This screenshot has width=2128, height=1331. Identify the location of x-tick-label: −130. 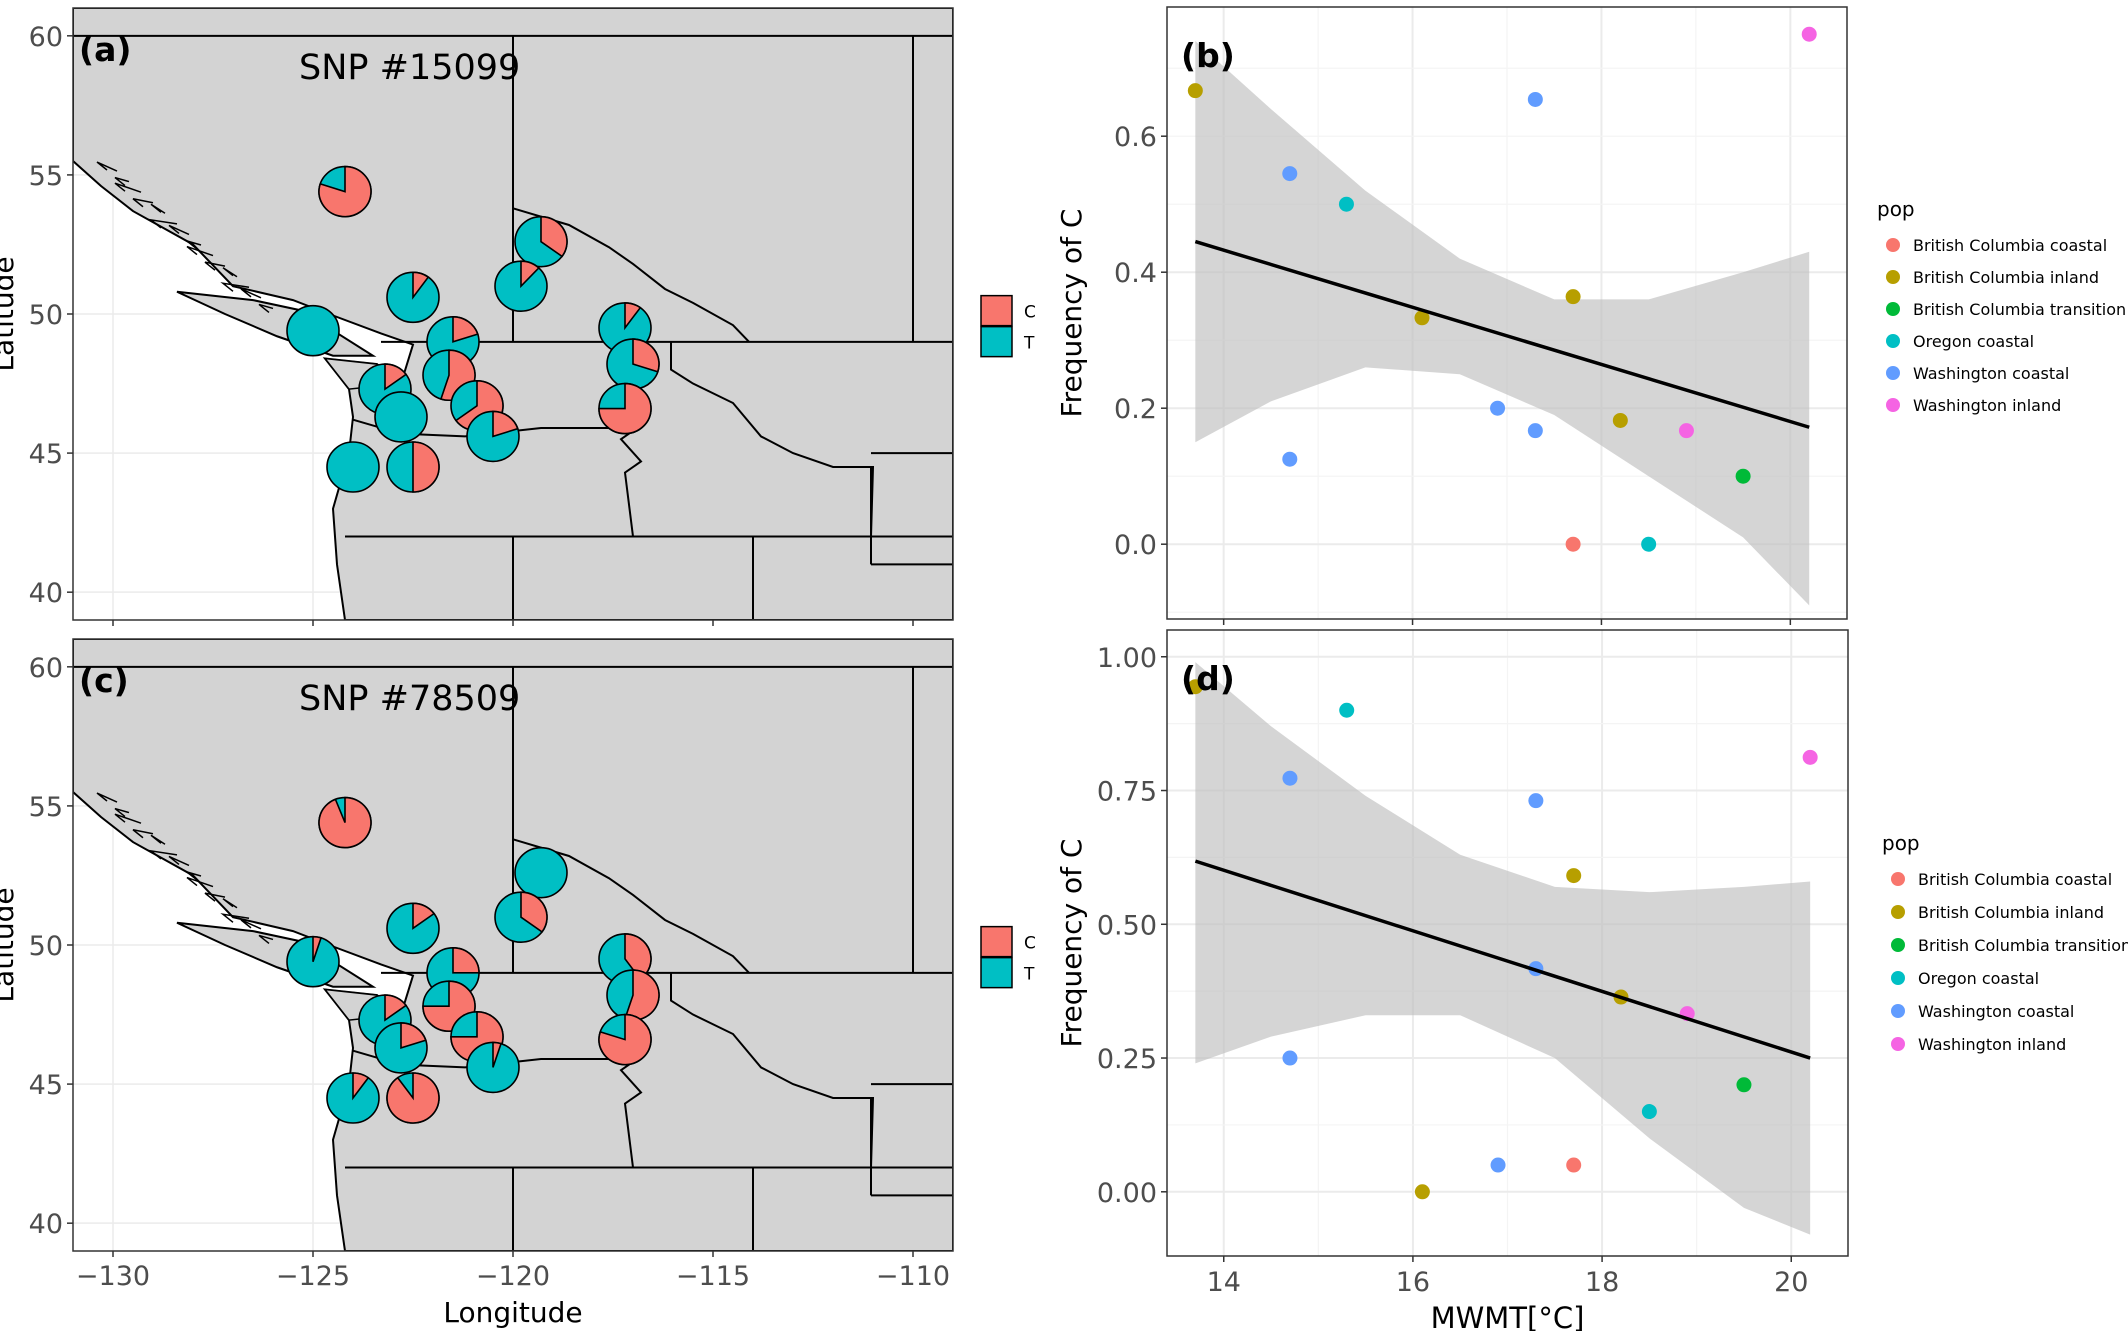
(113, 1276).